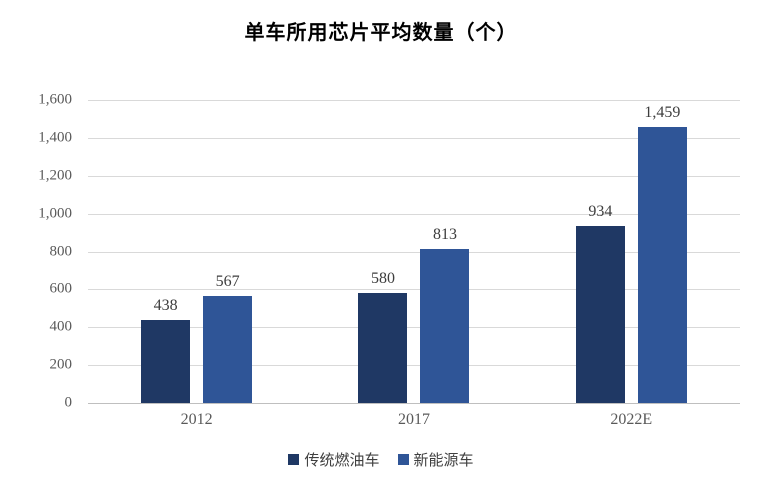  I want to click on y-tick-label: 0, so click(68, 402).